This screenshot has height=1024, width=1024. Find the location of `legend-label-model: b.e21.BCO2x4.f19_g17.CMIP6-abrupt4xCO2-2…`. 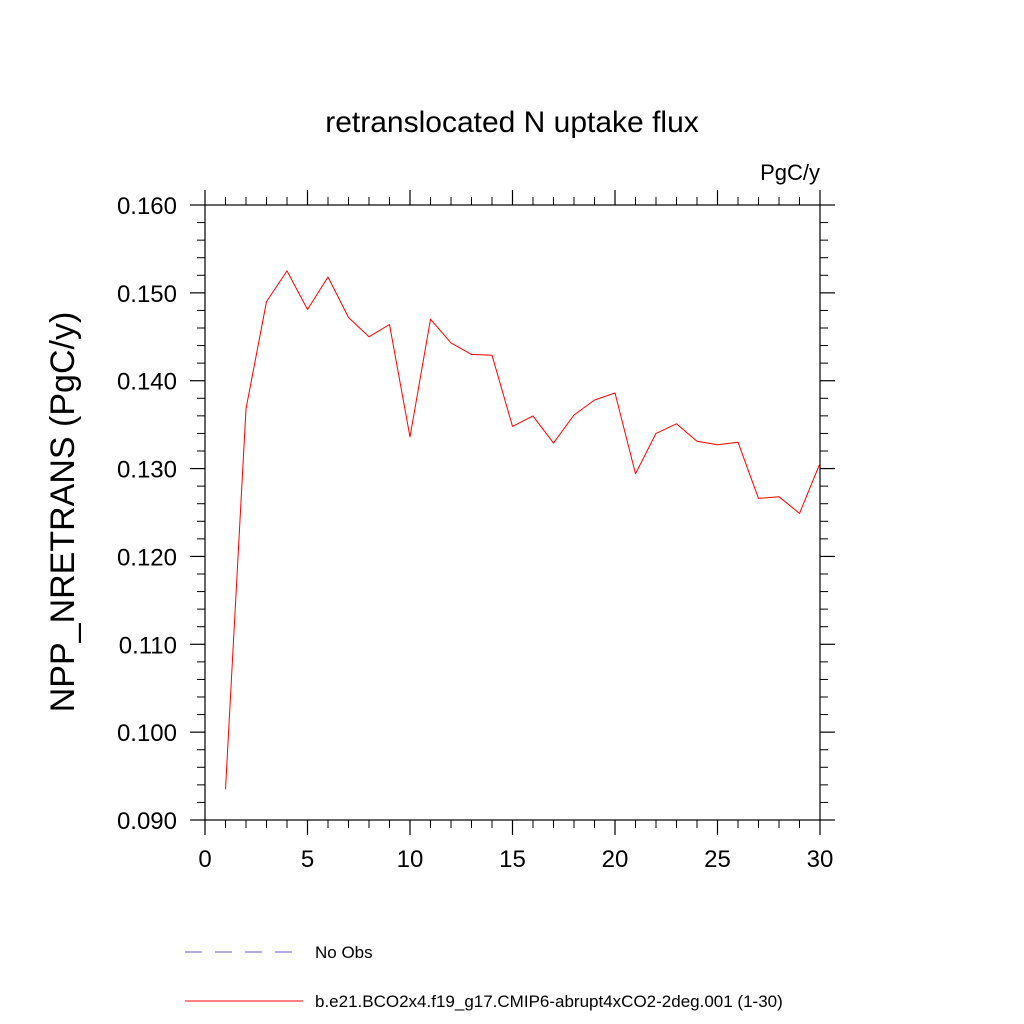

legend-label-model: b.e21.BCO2x4.f19_g17.CMIP6-abrupt4xCO2-2… is located at coordinates (549, 1001).